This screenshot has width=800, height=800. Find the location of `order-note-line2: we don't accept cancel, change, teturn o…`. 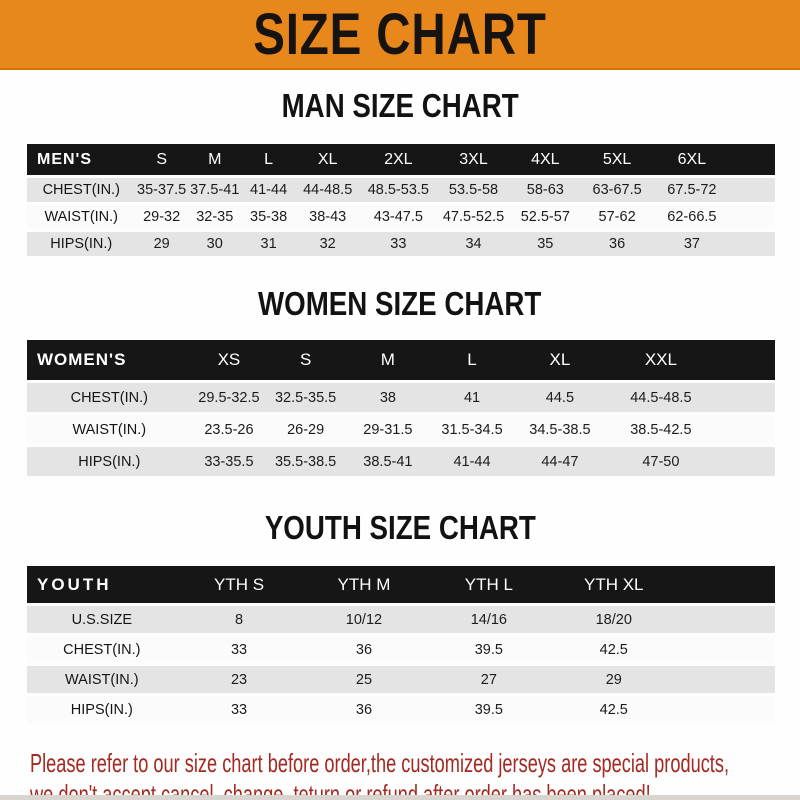

order-note-line2: we don't accept cancel, change, teturn o… is located at coordinates (340, 789).